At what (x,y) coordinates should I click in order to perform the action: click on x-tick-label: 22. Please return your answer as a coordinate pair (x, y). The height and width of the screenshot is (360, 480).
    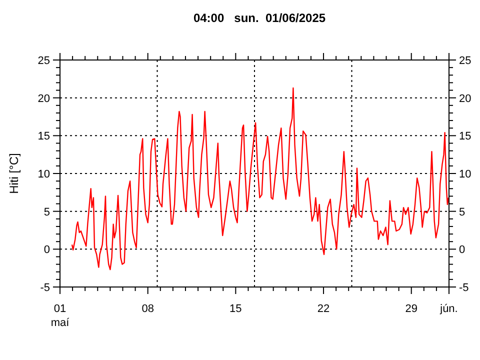
    Looking at the image, I should click on (323, 309).